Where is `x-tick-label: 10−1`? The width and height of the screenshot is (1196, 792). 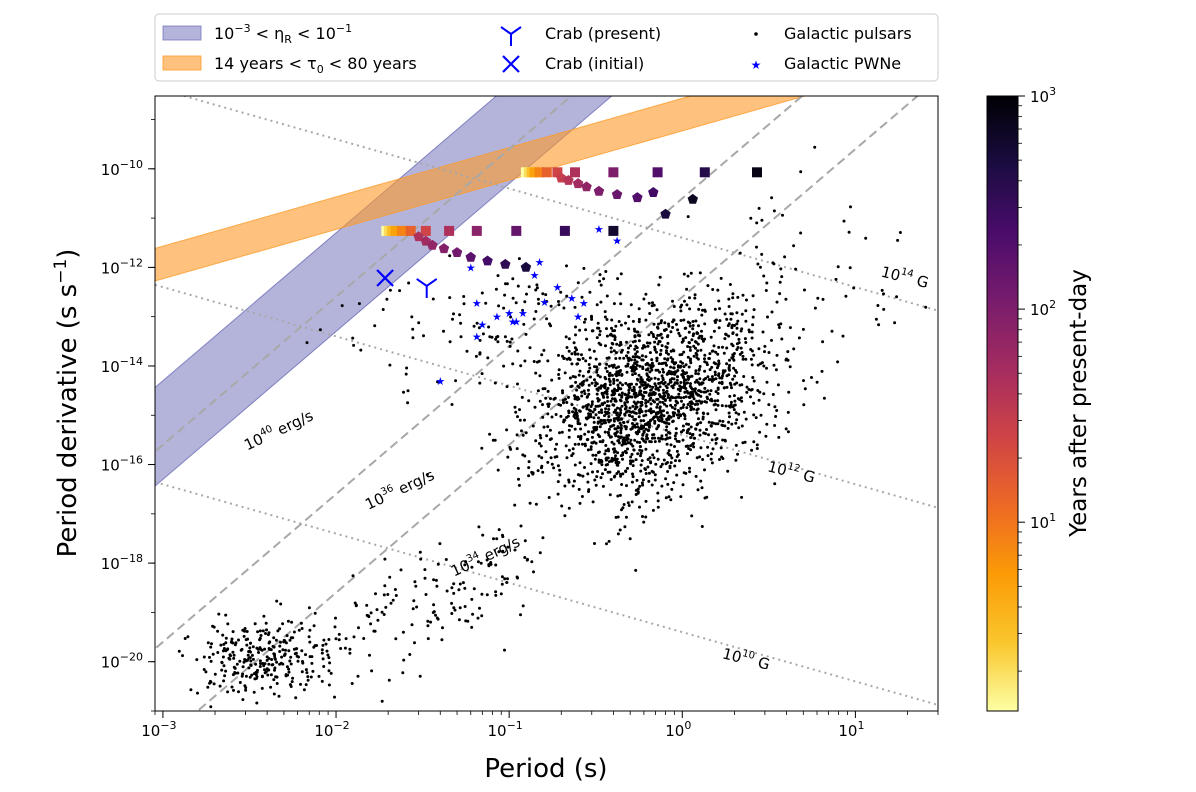 x-tick-label: 10−1 is located at coordinates (505, 729).